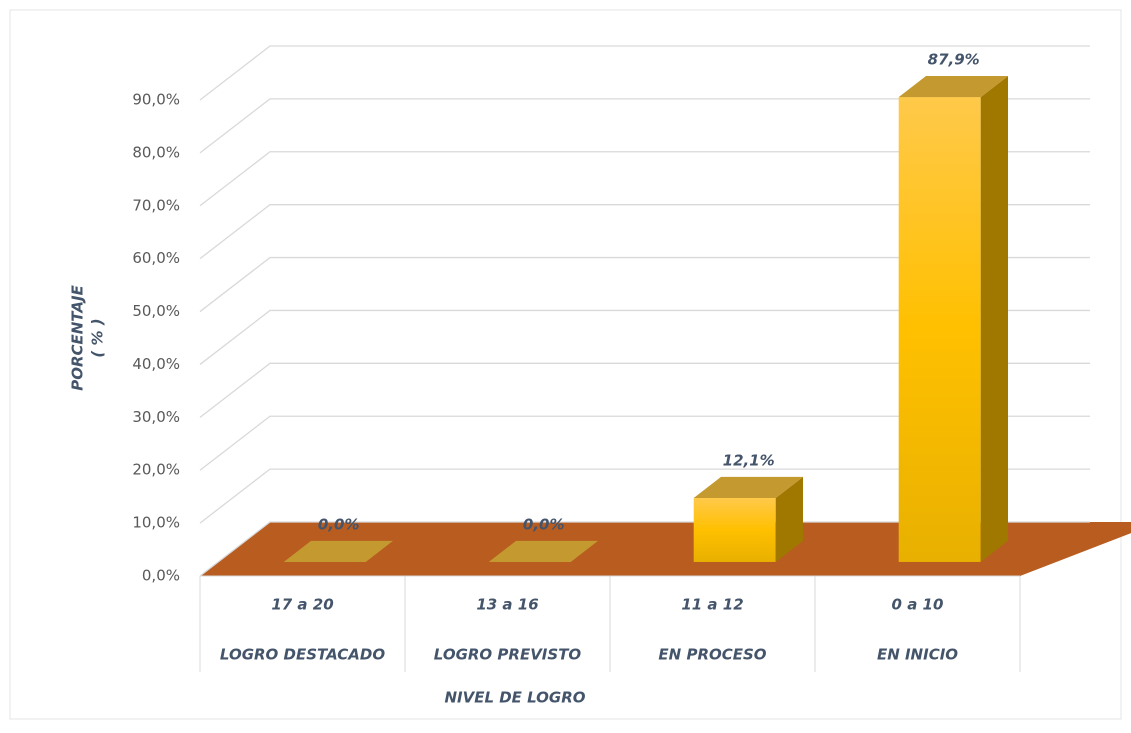  What do you see at coordinates (508, 655) in the screenshot?
I see `x-tick-label: LOGRO PREVISTO` at bounding box center [508, 655].